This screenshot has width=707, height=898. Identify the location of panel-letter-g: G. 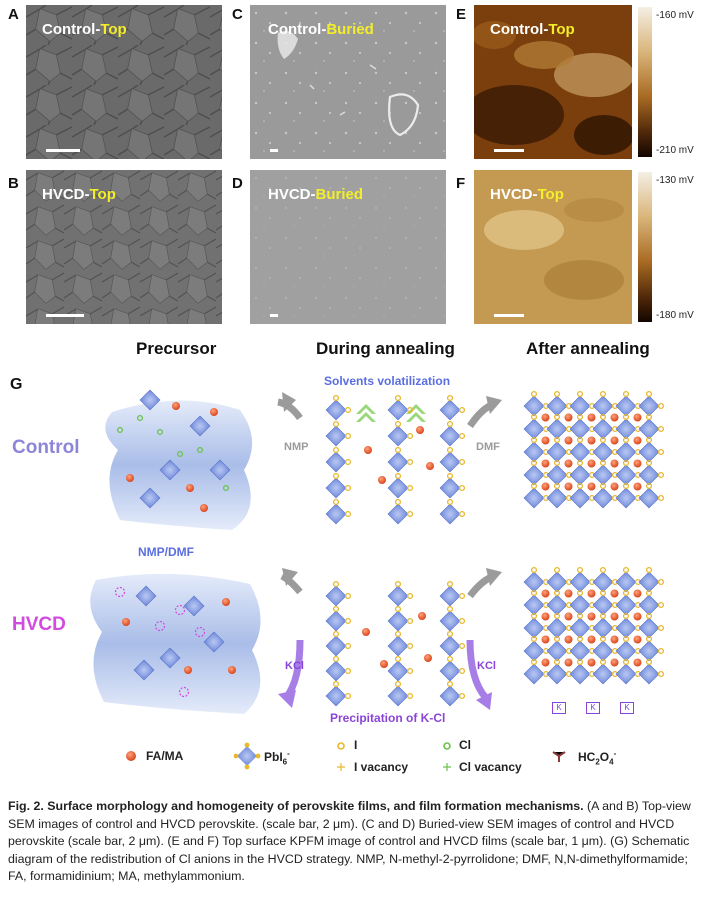
(16, 384).